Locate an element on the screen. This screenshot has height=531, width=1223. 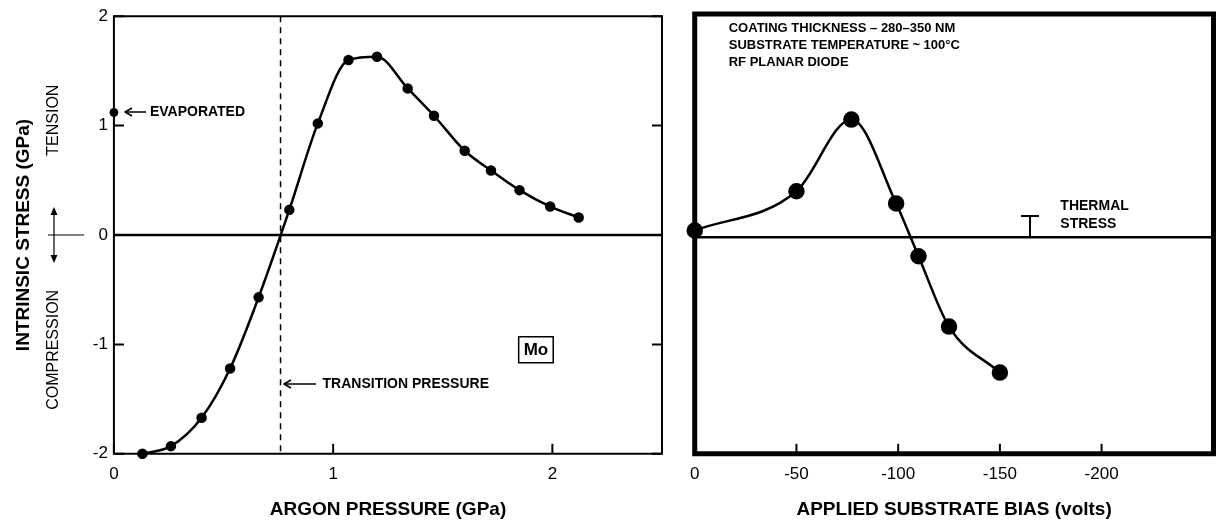
y-tick-label: -1 is located at coordinates (100, 344).